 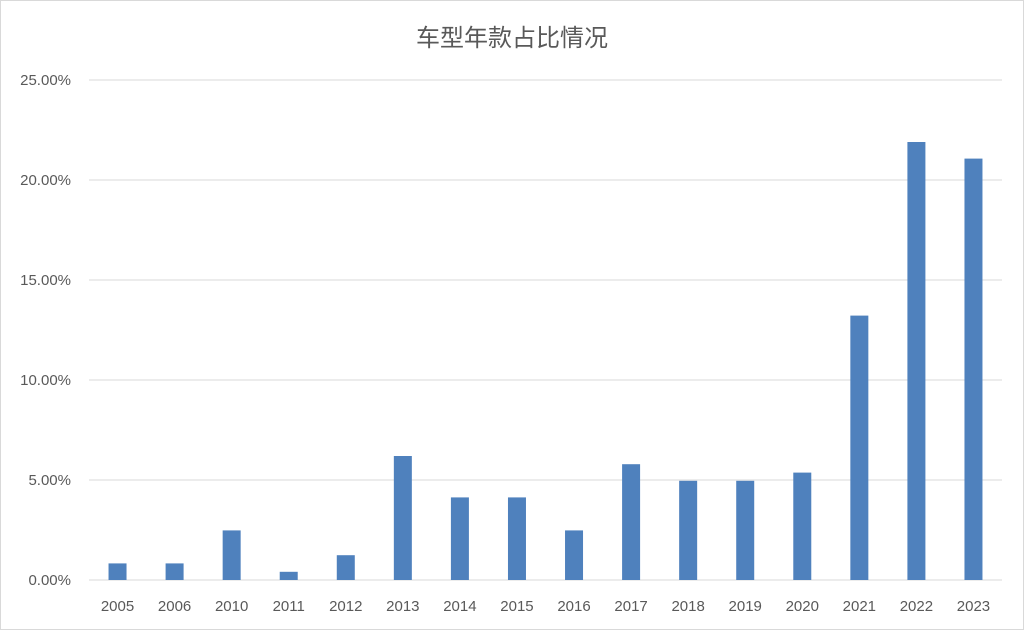 What do you see at coordinates (45, 280) in the screenshot?
I see `y-tick-label: 15.00%` at bounding box center [45, 280].